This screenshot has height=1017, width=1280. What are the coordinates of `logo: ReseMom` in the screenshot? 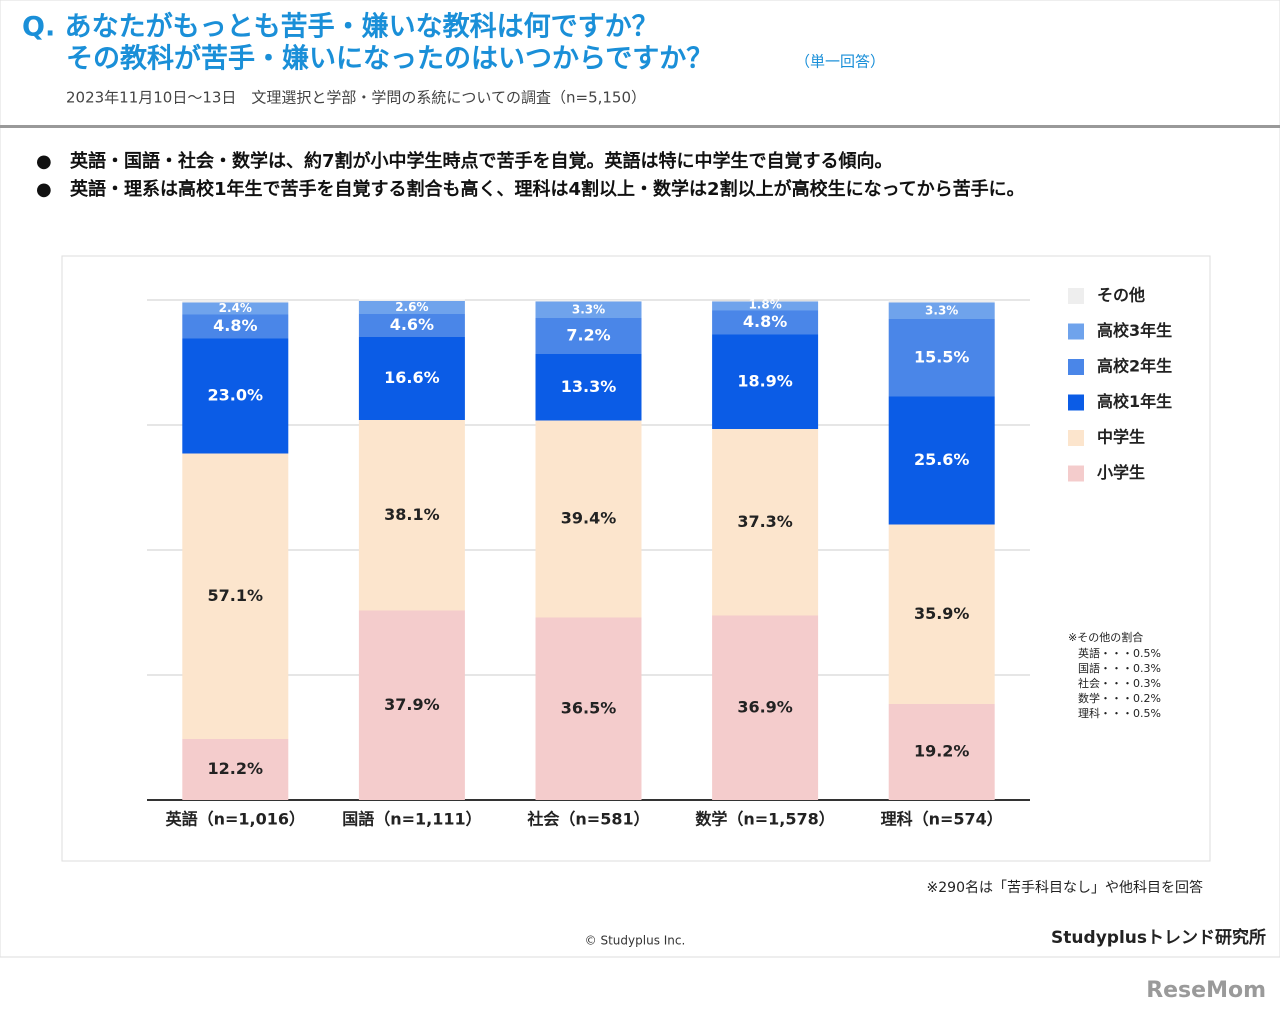 It's located at (1206, 990).